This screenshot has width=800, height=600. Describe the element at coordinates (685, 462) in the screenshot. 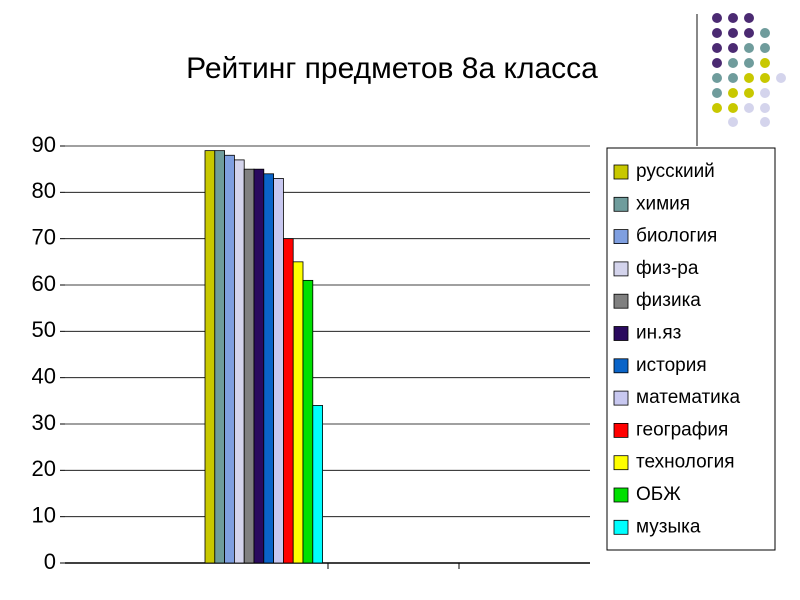

I see `legend-label: технология` at that location.